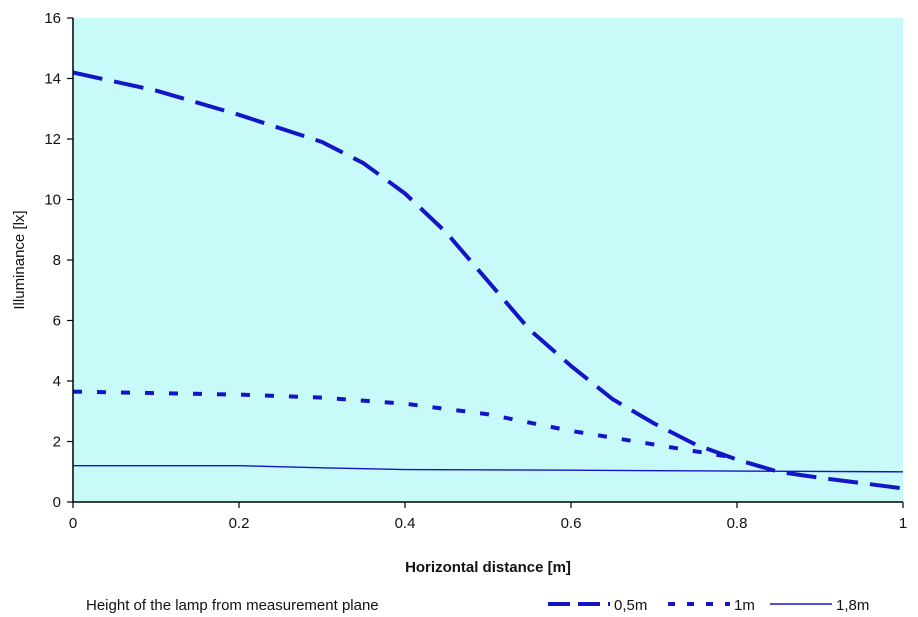  I want to click on y-tick-label: 4, so click(57, 381).